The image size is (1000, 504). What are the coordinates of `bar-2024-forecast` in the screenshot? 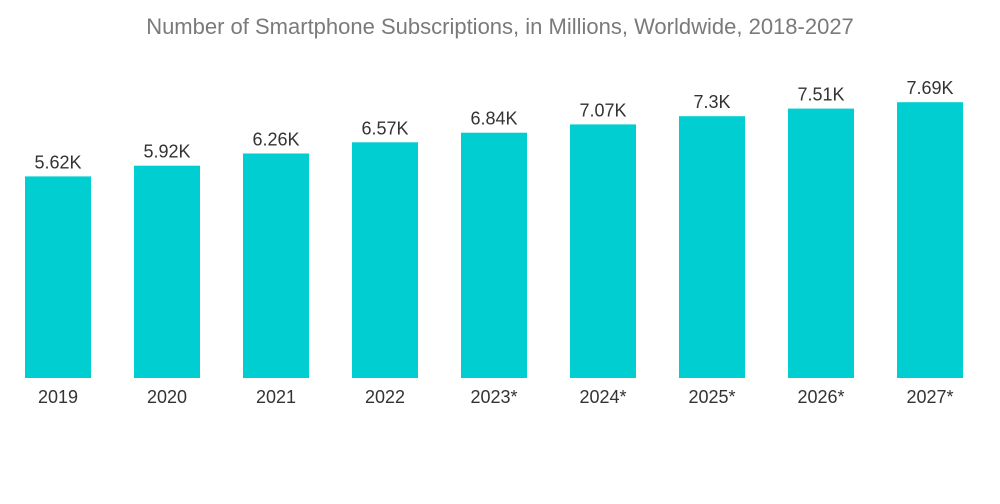 It's located at (603, 251).